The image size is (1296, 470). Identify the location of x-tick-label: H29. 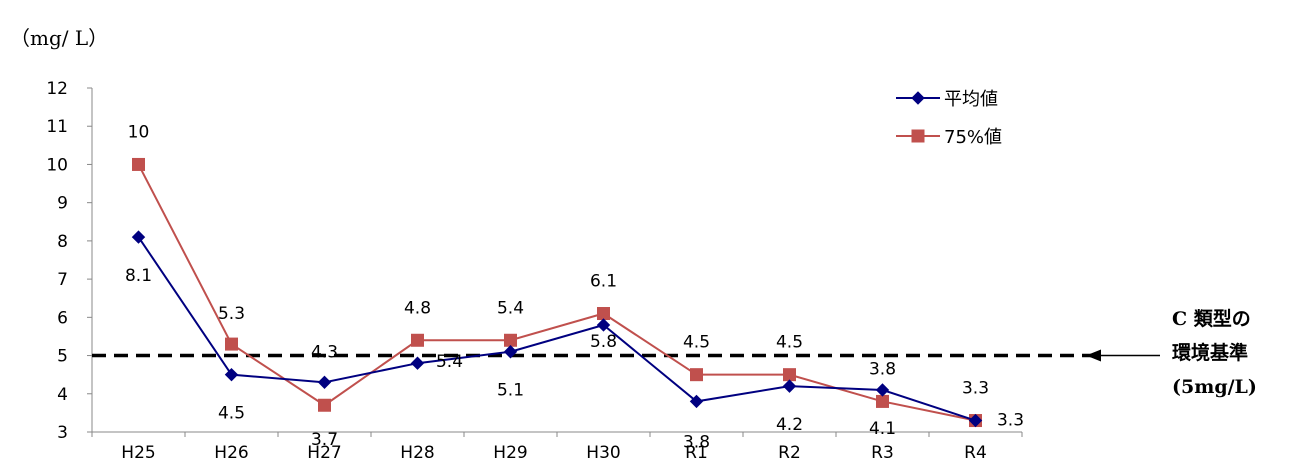
(510, 453).